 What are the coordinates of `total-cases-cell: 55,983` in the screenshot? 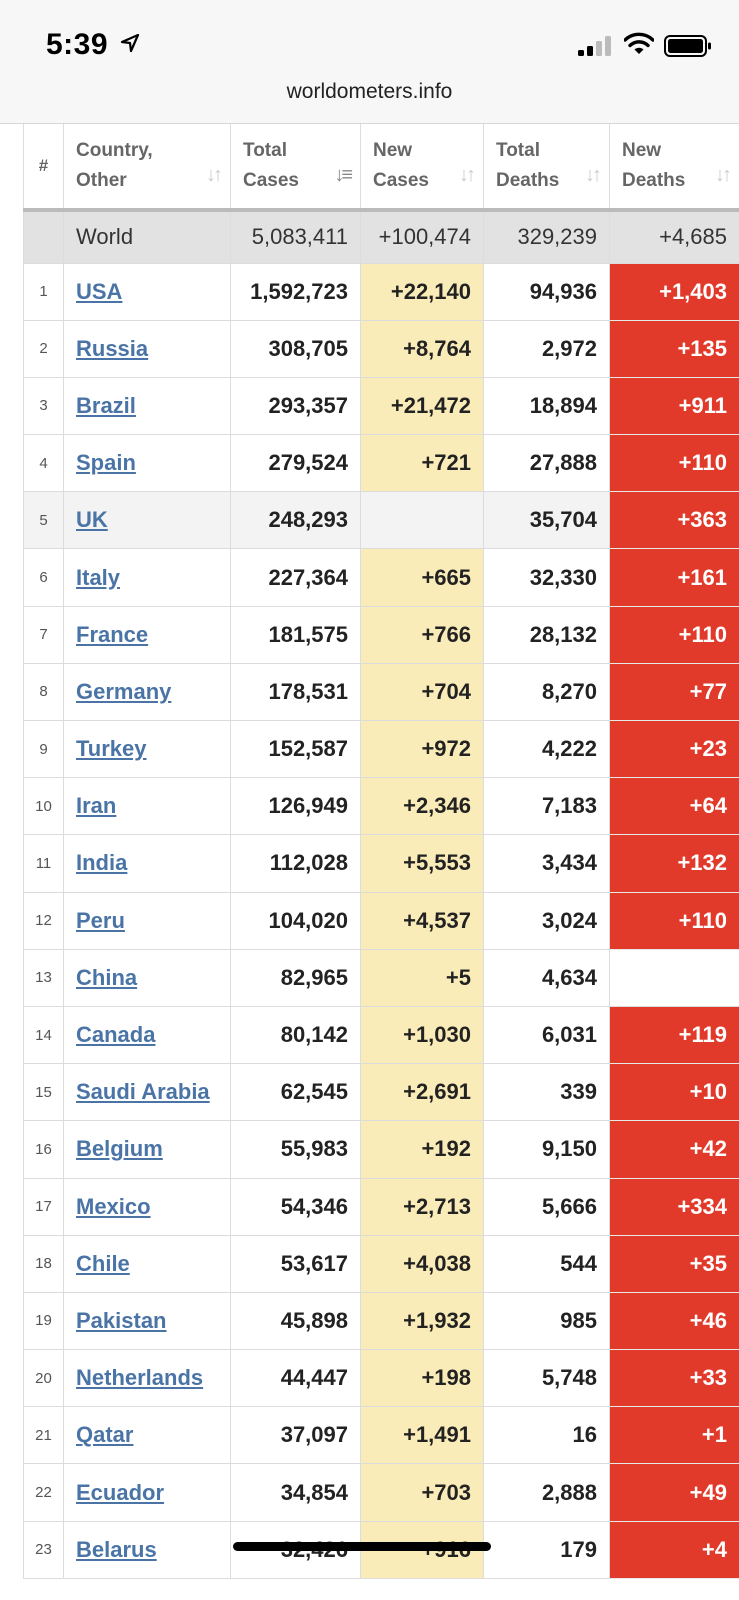 It's located at (295, 1149).